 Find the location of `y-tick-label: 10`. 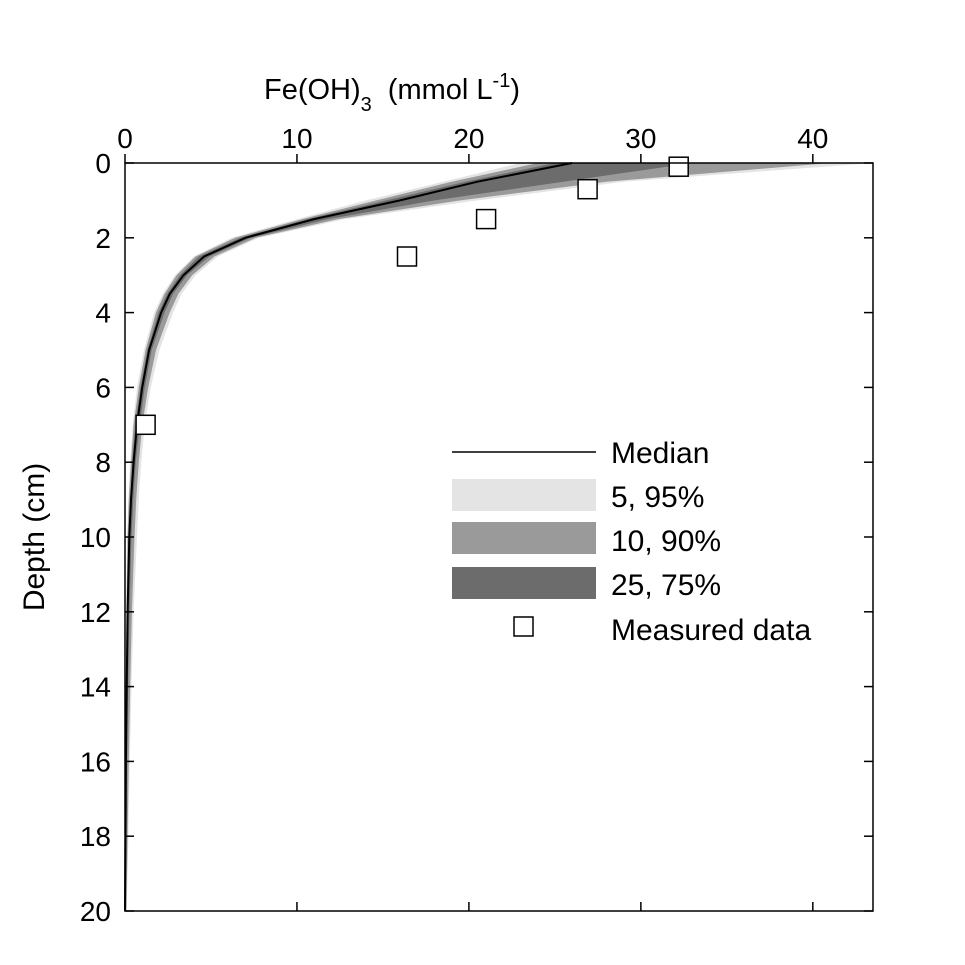

y-tick-label: 10 is located at coordinates (95, 537).